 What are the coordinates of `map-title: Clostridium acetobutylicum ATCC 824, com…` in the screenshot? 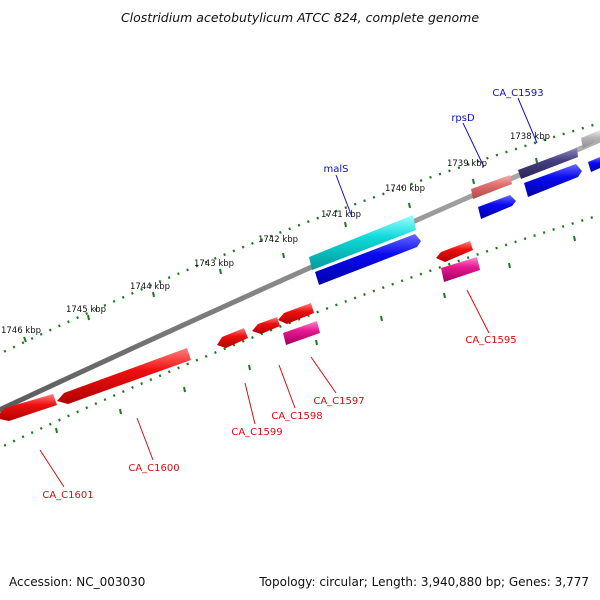 It's located at (300, 17).